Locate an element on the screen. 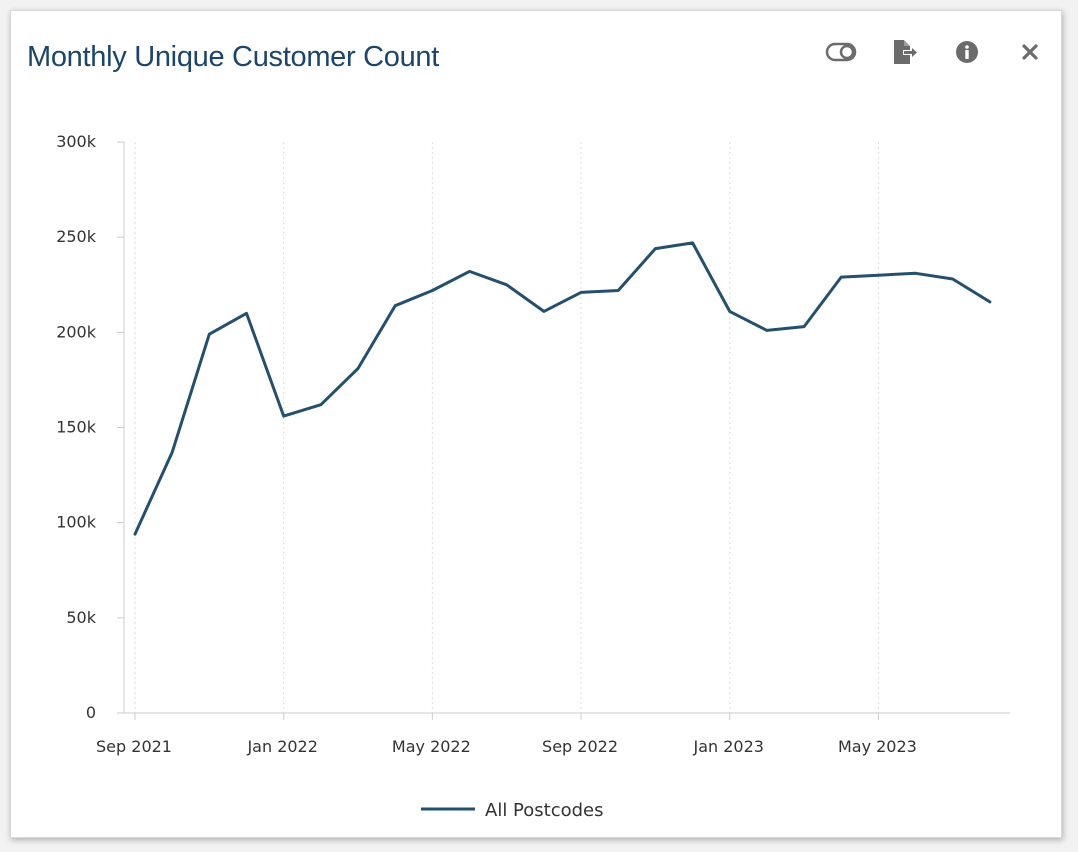 This screenshot has height=852, width=1078. toggle-button is located at coordinates (841, 52).